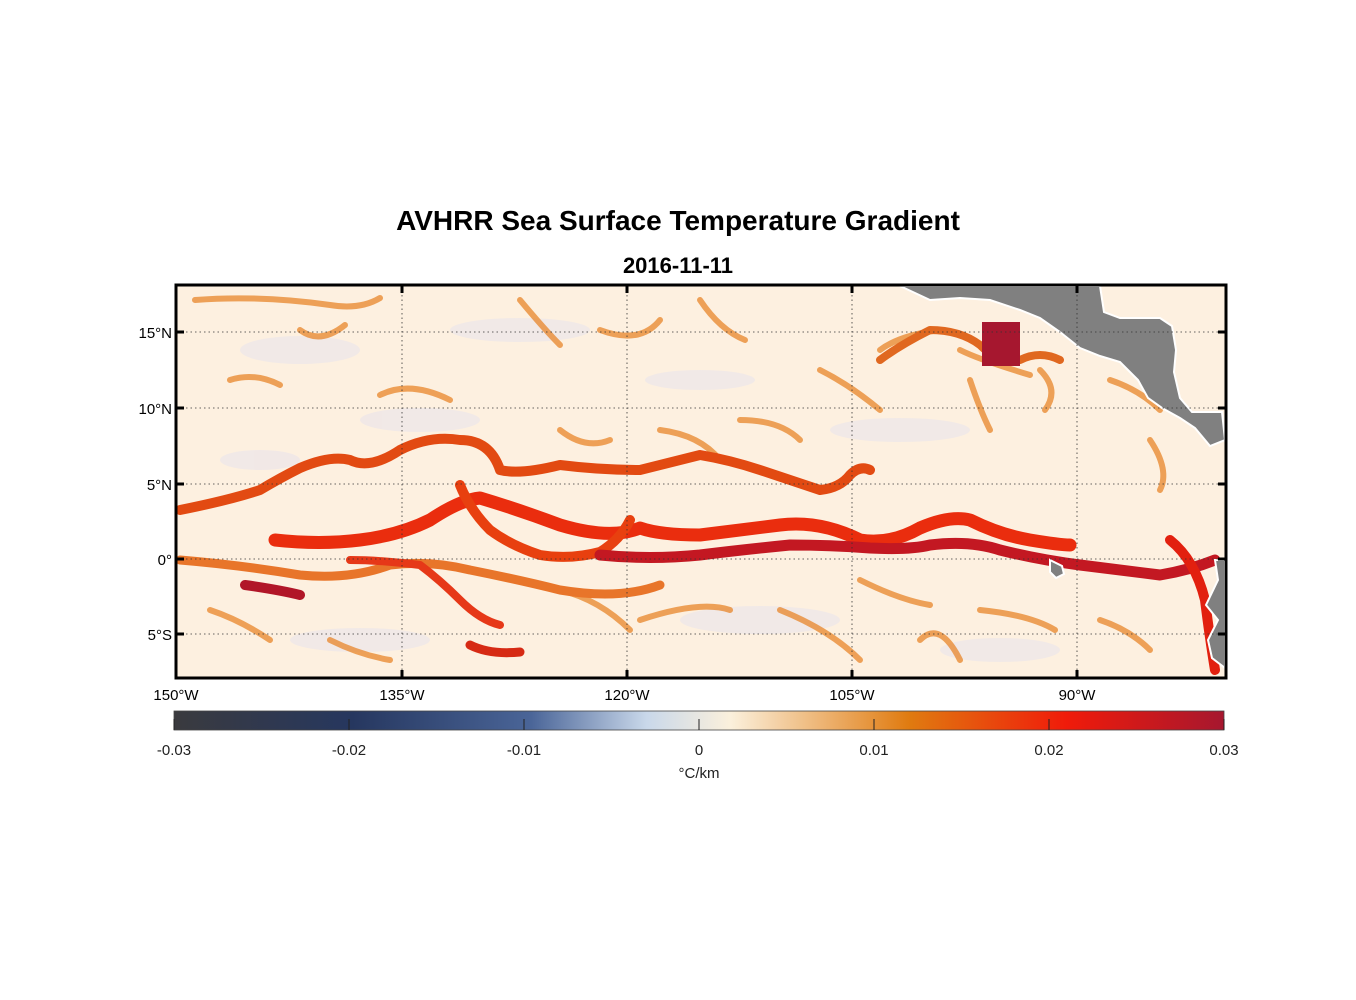  Describe the element at coordinates (524, 750) in the screenshot. I see `colorbar-tick-label: -0.01` at that location.